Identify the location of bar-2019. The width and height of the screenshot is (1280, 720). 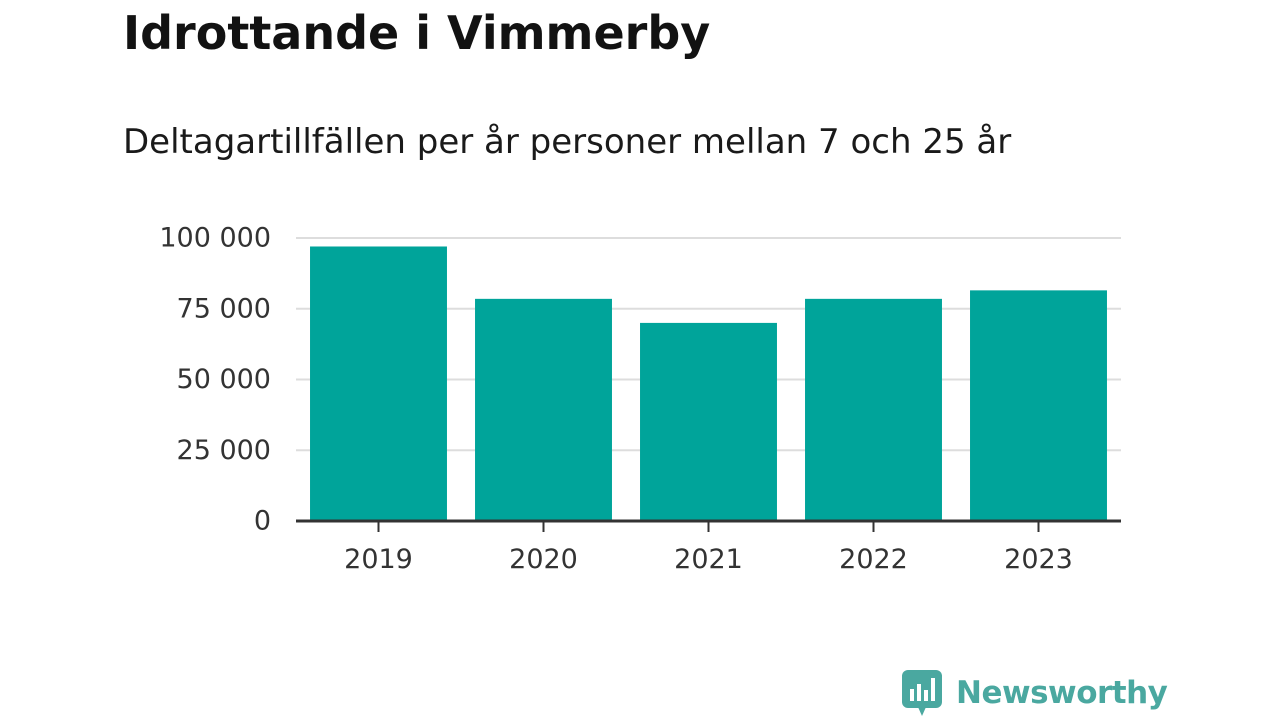
(378, 384).